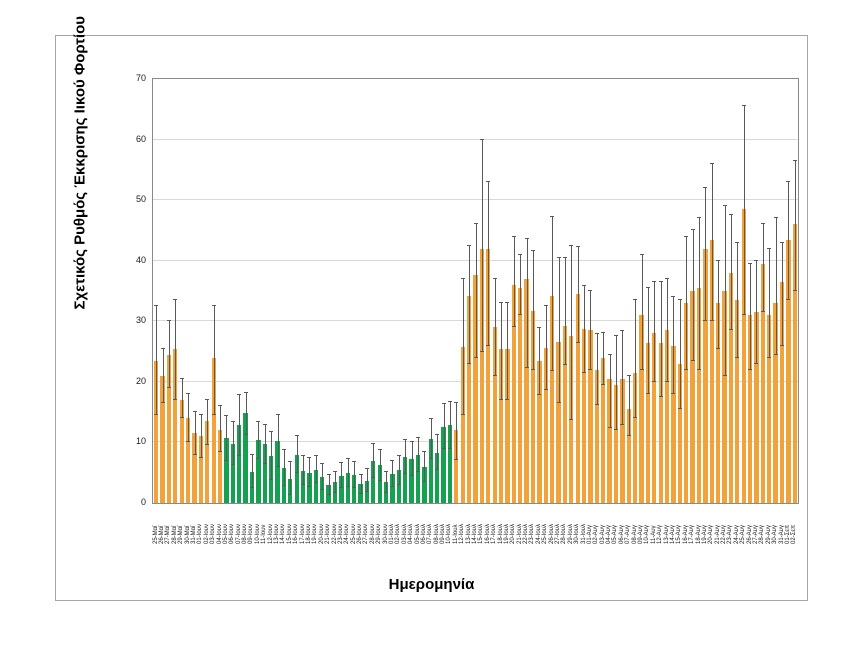  I want to click on x-tick-label: 06-Αυγ, so click(621, 534).